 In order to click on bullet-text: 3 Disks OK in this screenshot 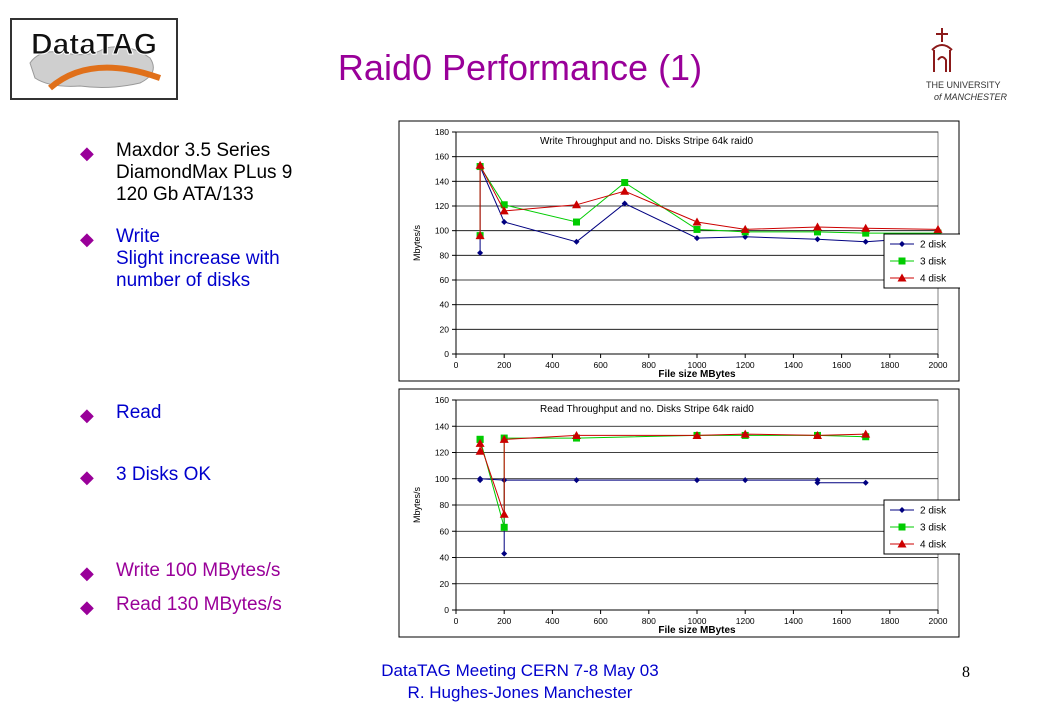, I will do `click(164, 474)`.